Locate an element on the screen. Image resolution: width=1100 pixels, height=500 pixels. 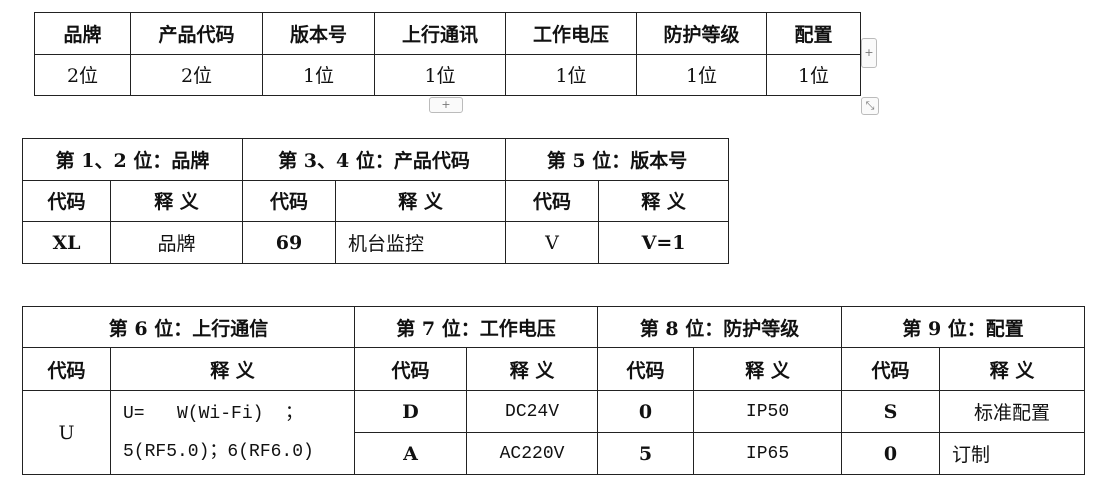
meaning-cell: 订制 is located at coordinates (1012, 453).